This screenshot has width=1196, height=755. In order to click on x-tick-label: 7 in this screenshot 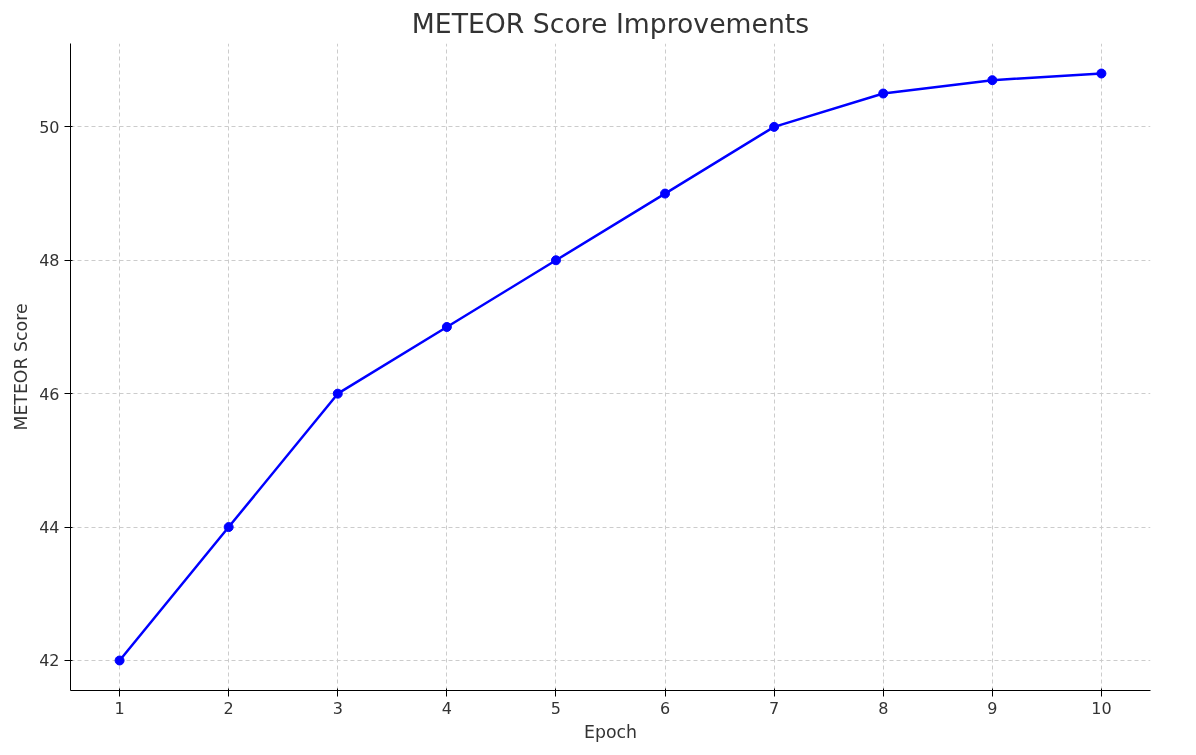, I will do `click(774, 708)`.